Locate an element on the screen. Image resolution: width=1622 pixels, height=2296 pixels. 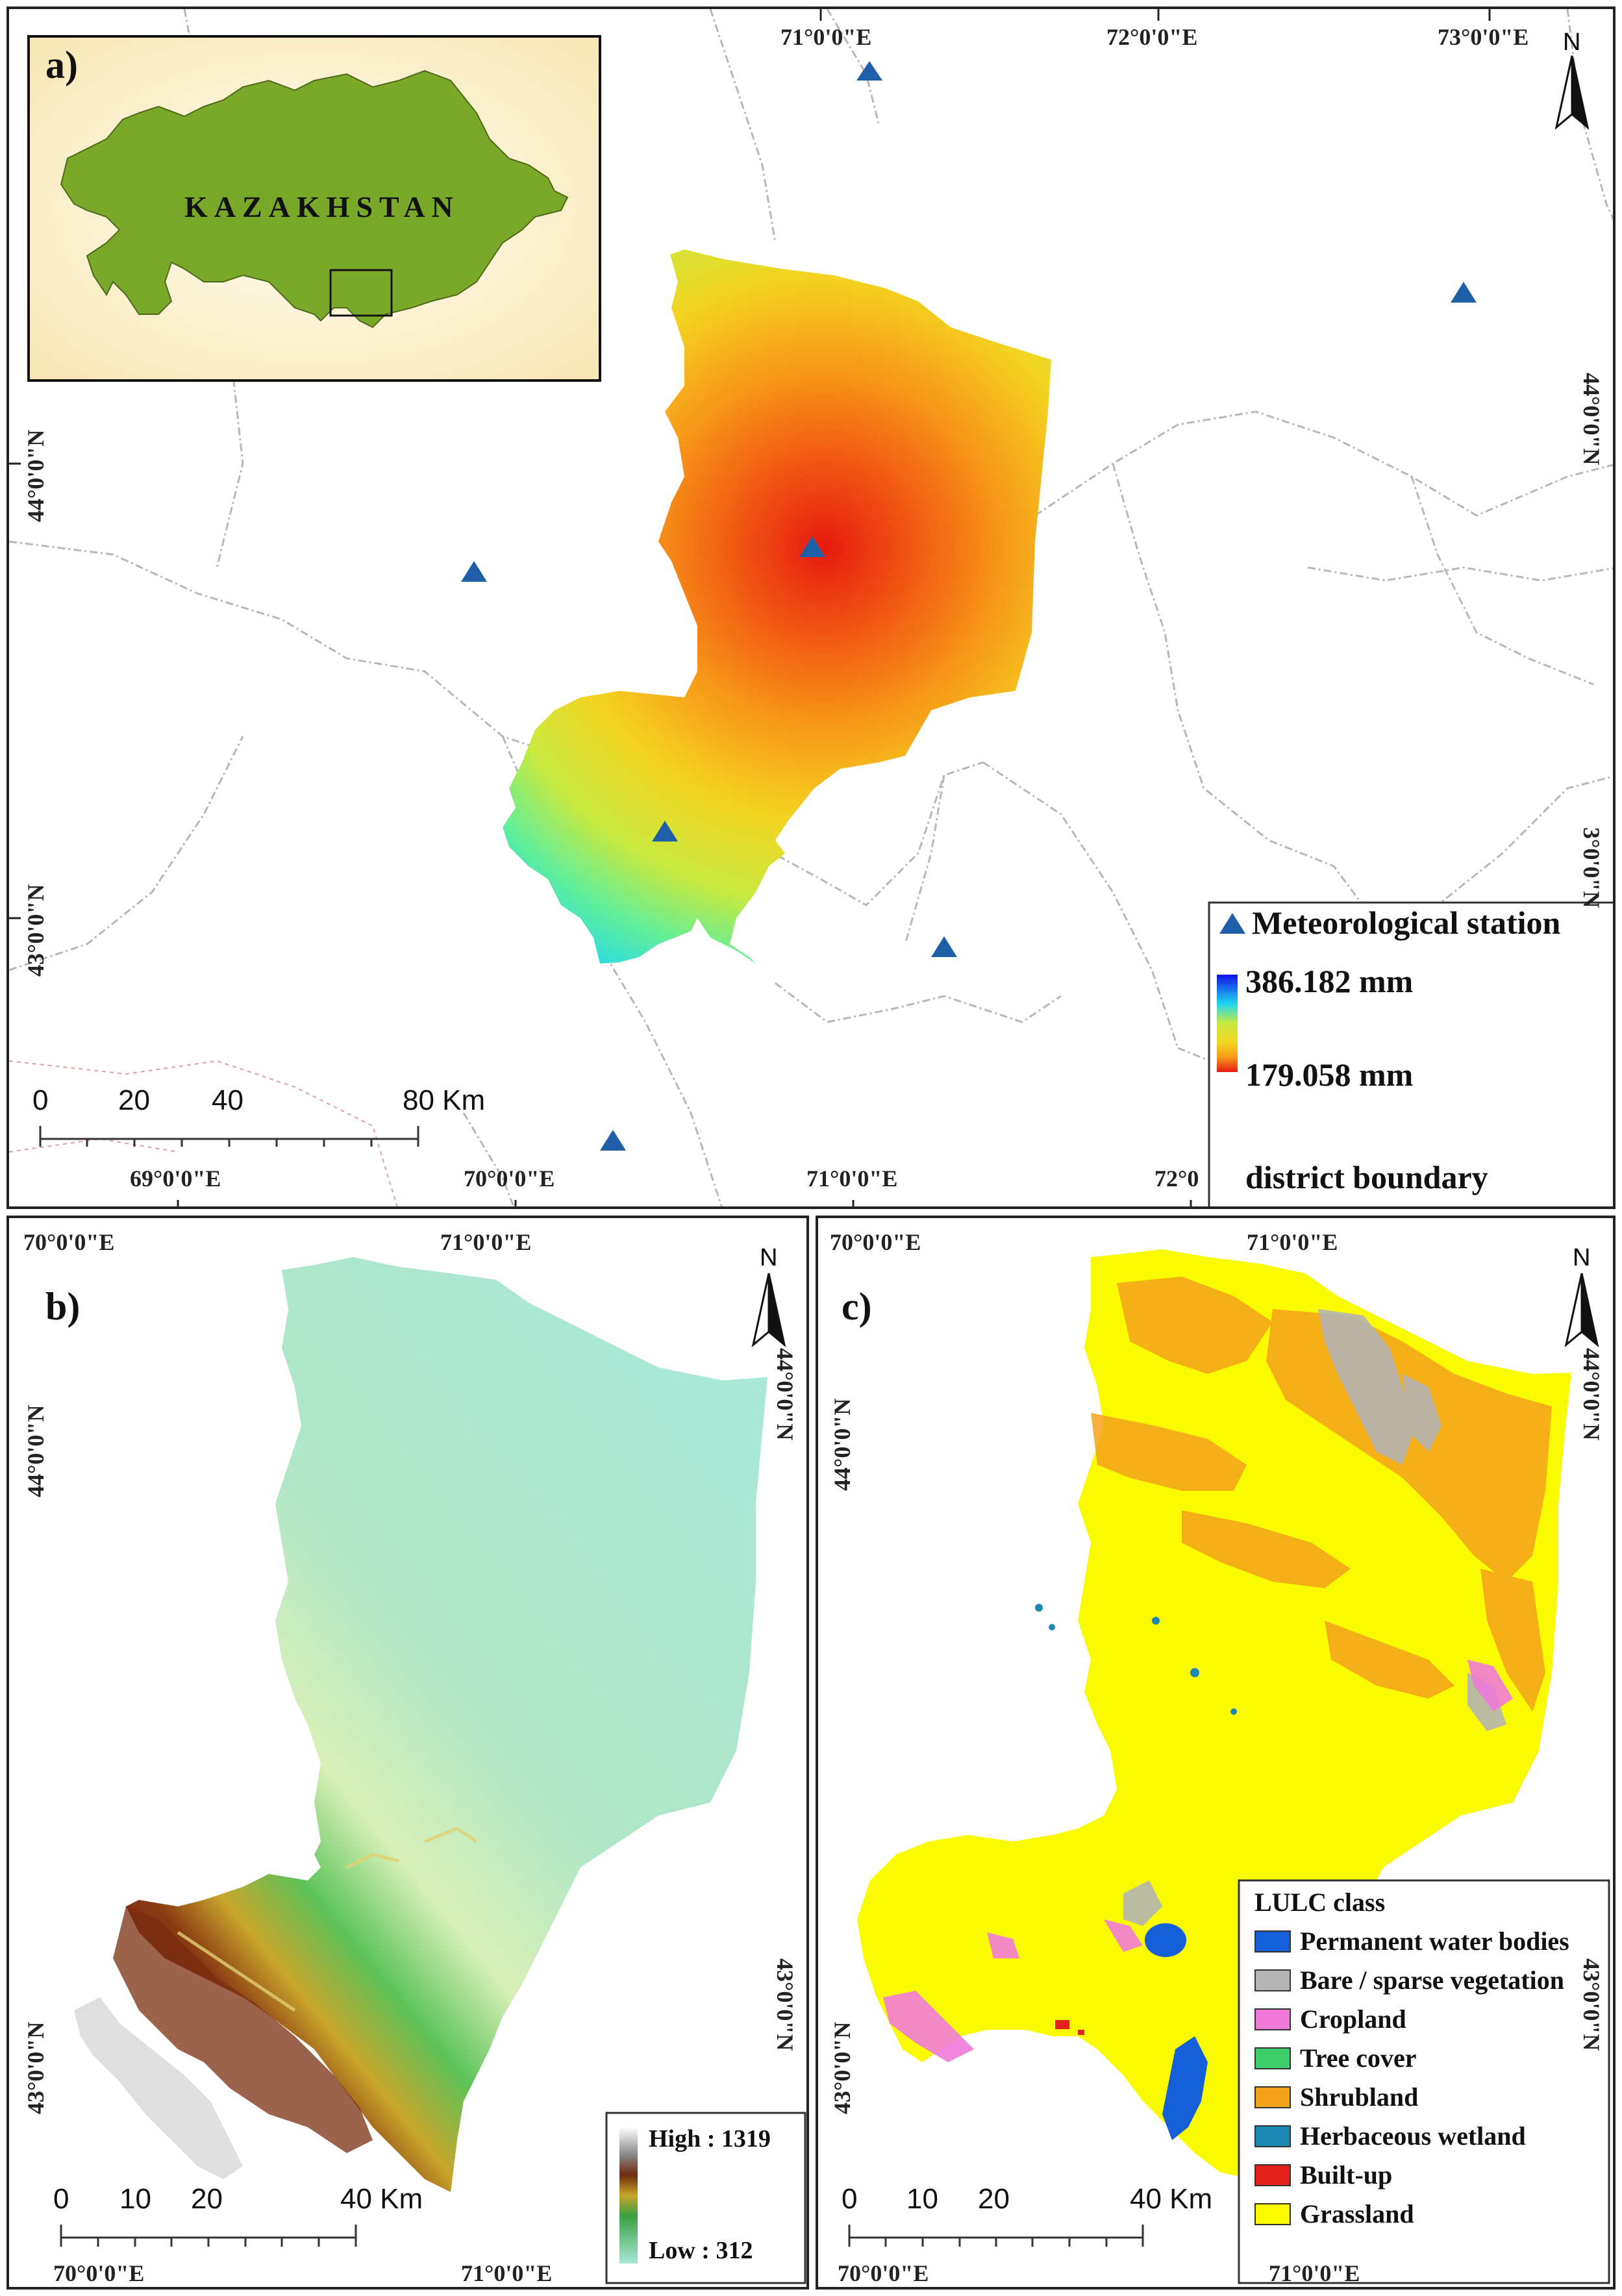
panel-b-north-label: N is located at coordinates (769, 1257).